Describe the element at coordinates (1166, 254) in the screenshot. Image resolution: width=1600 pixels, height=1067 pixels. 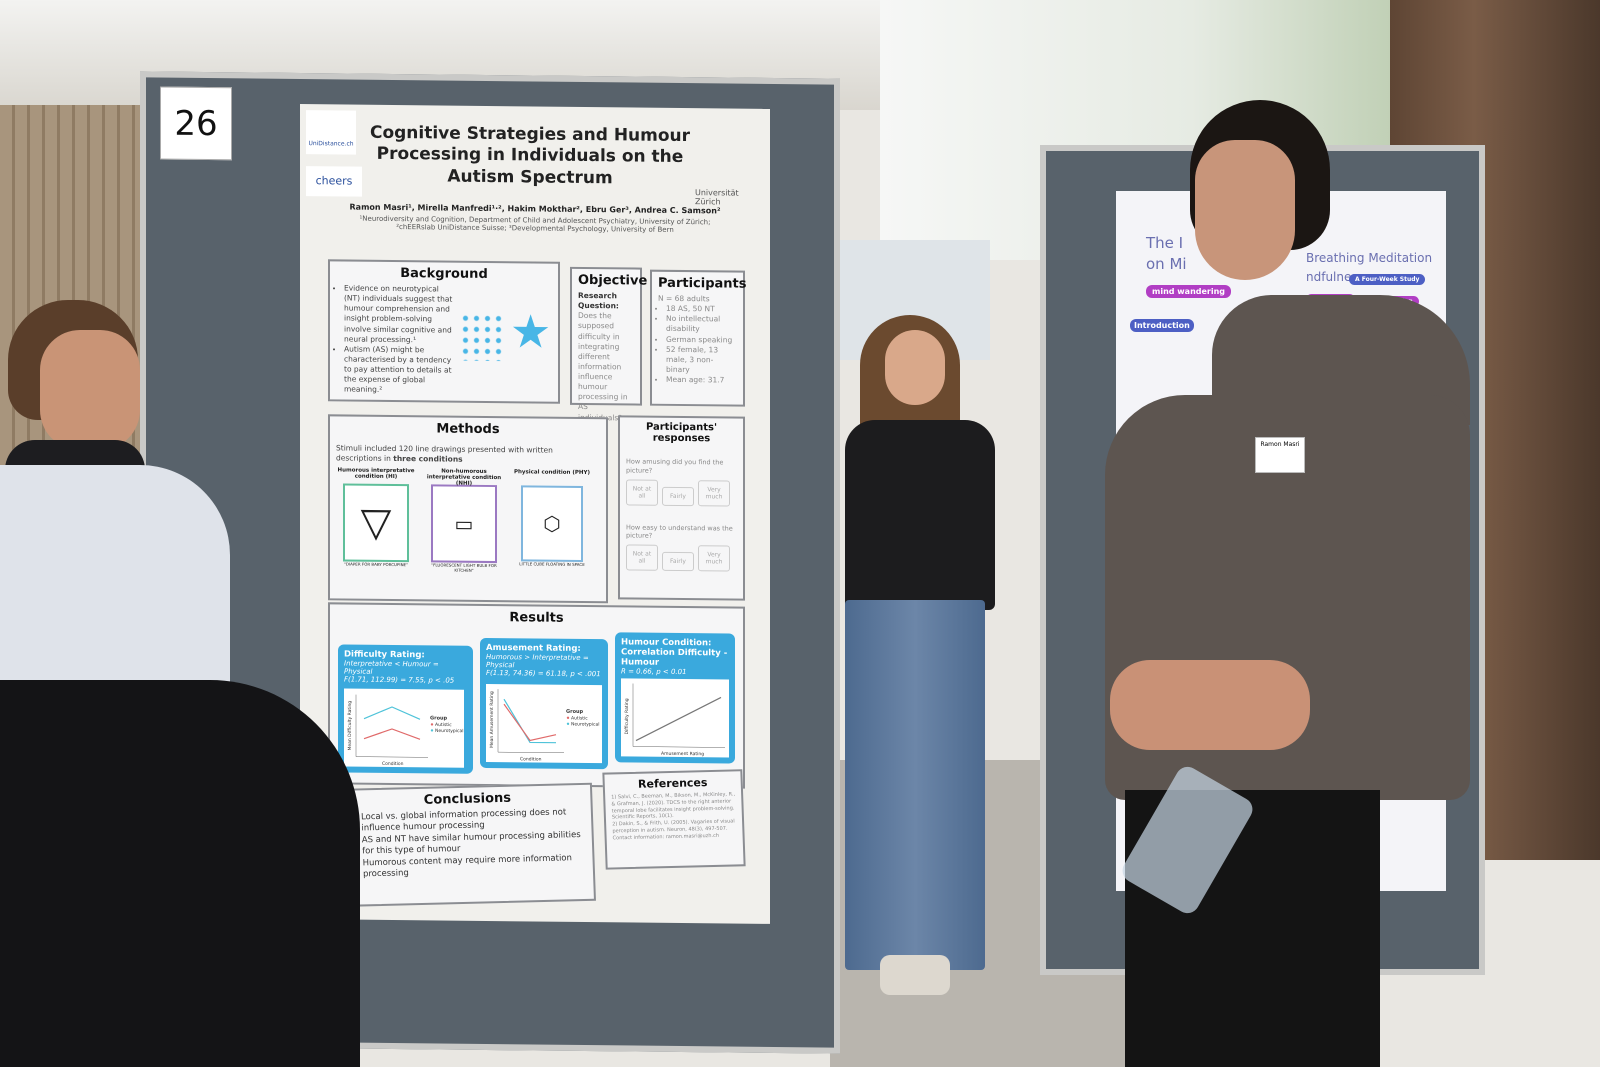
I see `right-poster-title-left: The I on Mi` at that location.